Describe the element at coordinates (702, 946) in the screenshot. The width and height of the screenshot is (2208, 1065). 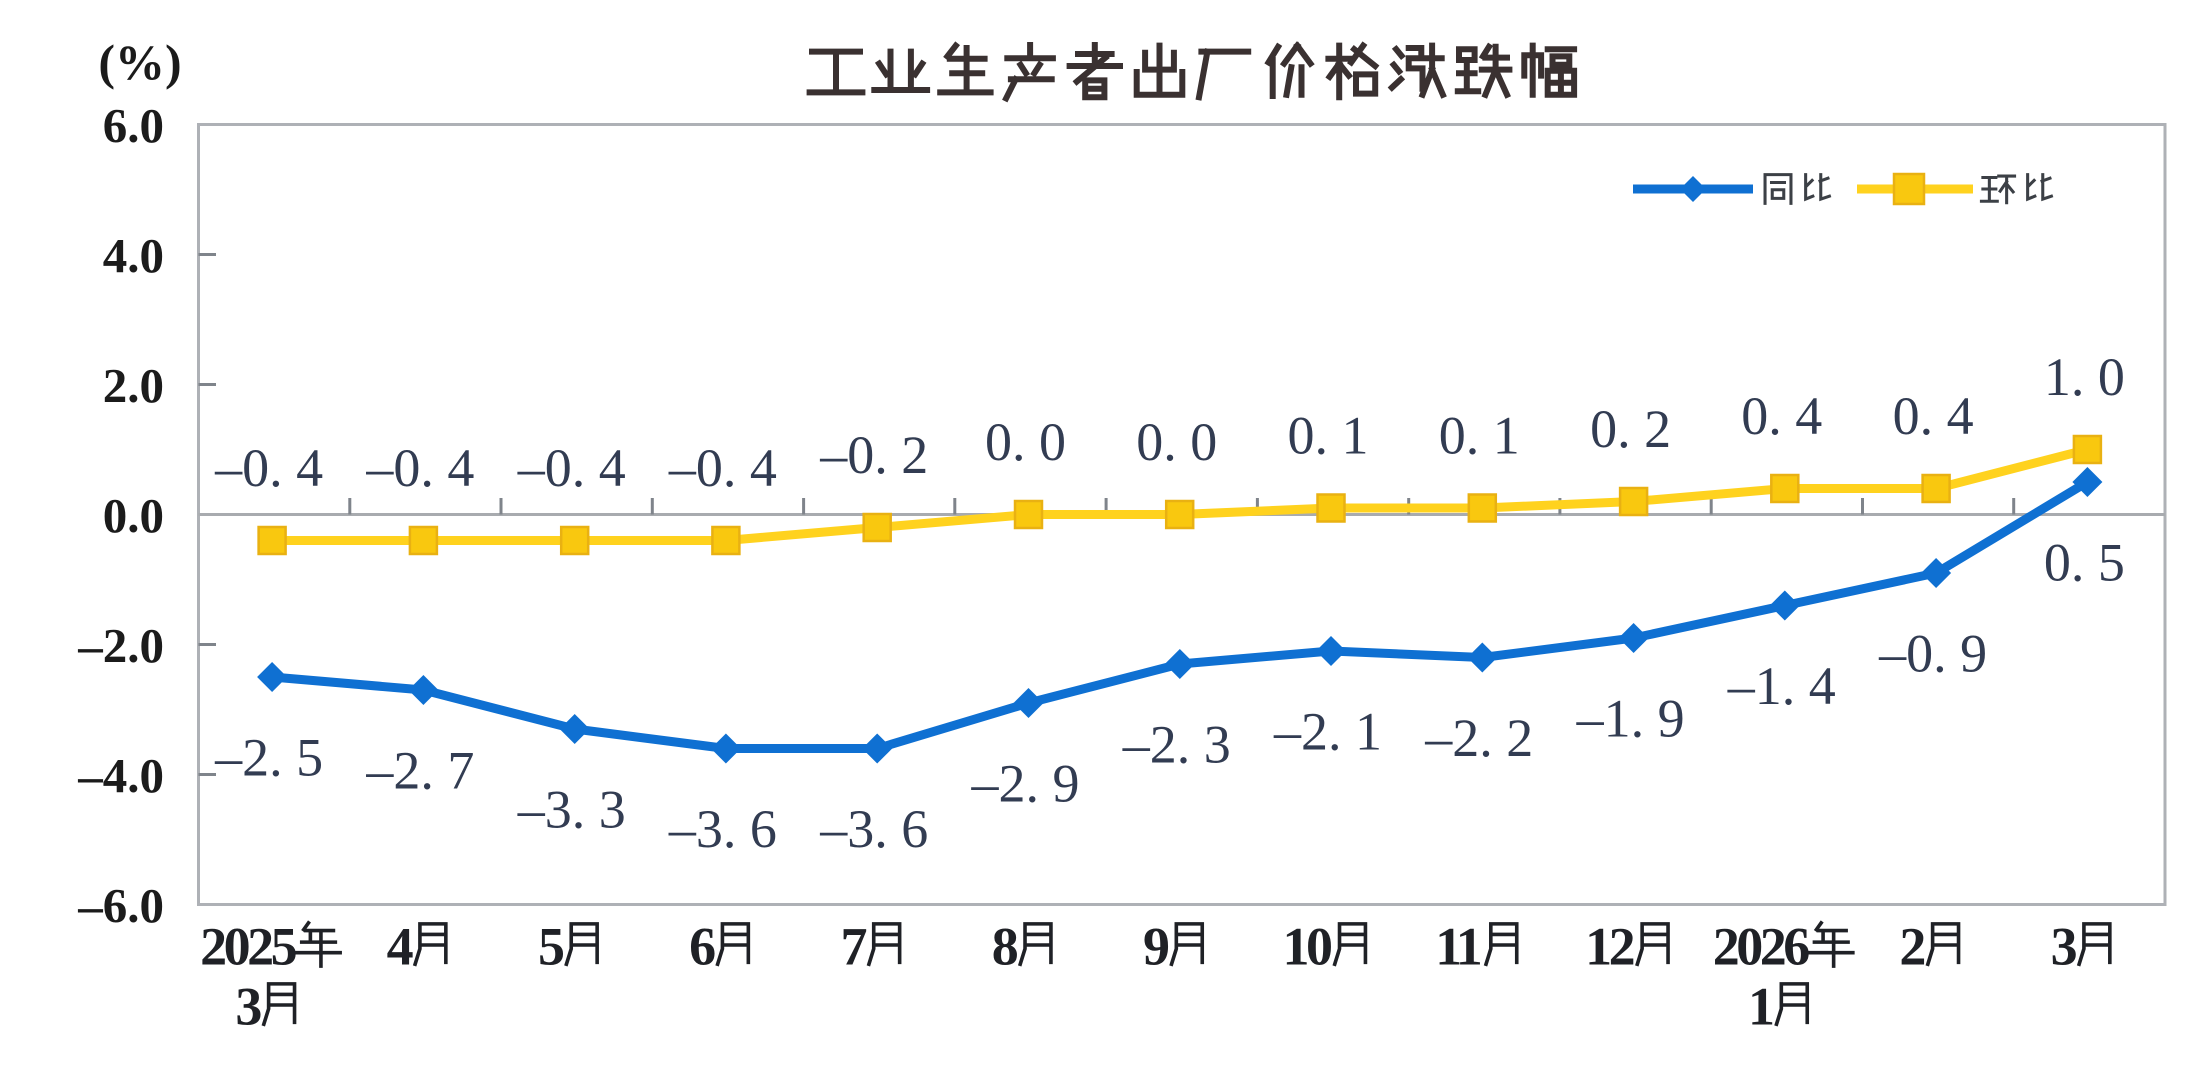
I see `svg-text: 6` at that location.